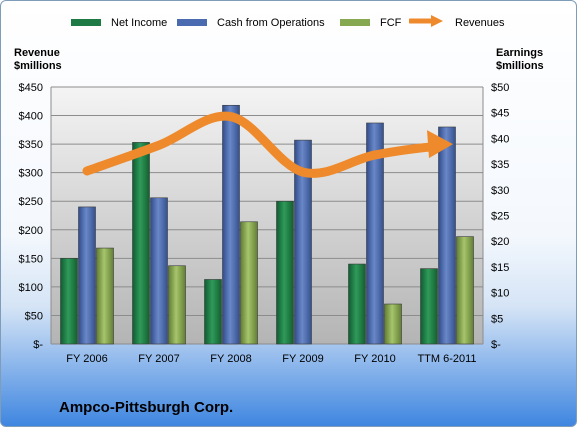 This screenshot has width=577, height=427. Describe the element at coordinates (480, 23) in the screenshot. I see `legend-label-revenues: Revenues` at that location.